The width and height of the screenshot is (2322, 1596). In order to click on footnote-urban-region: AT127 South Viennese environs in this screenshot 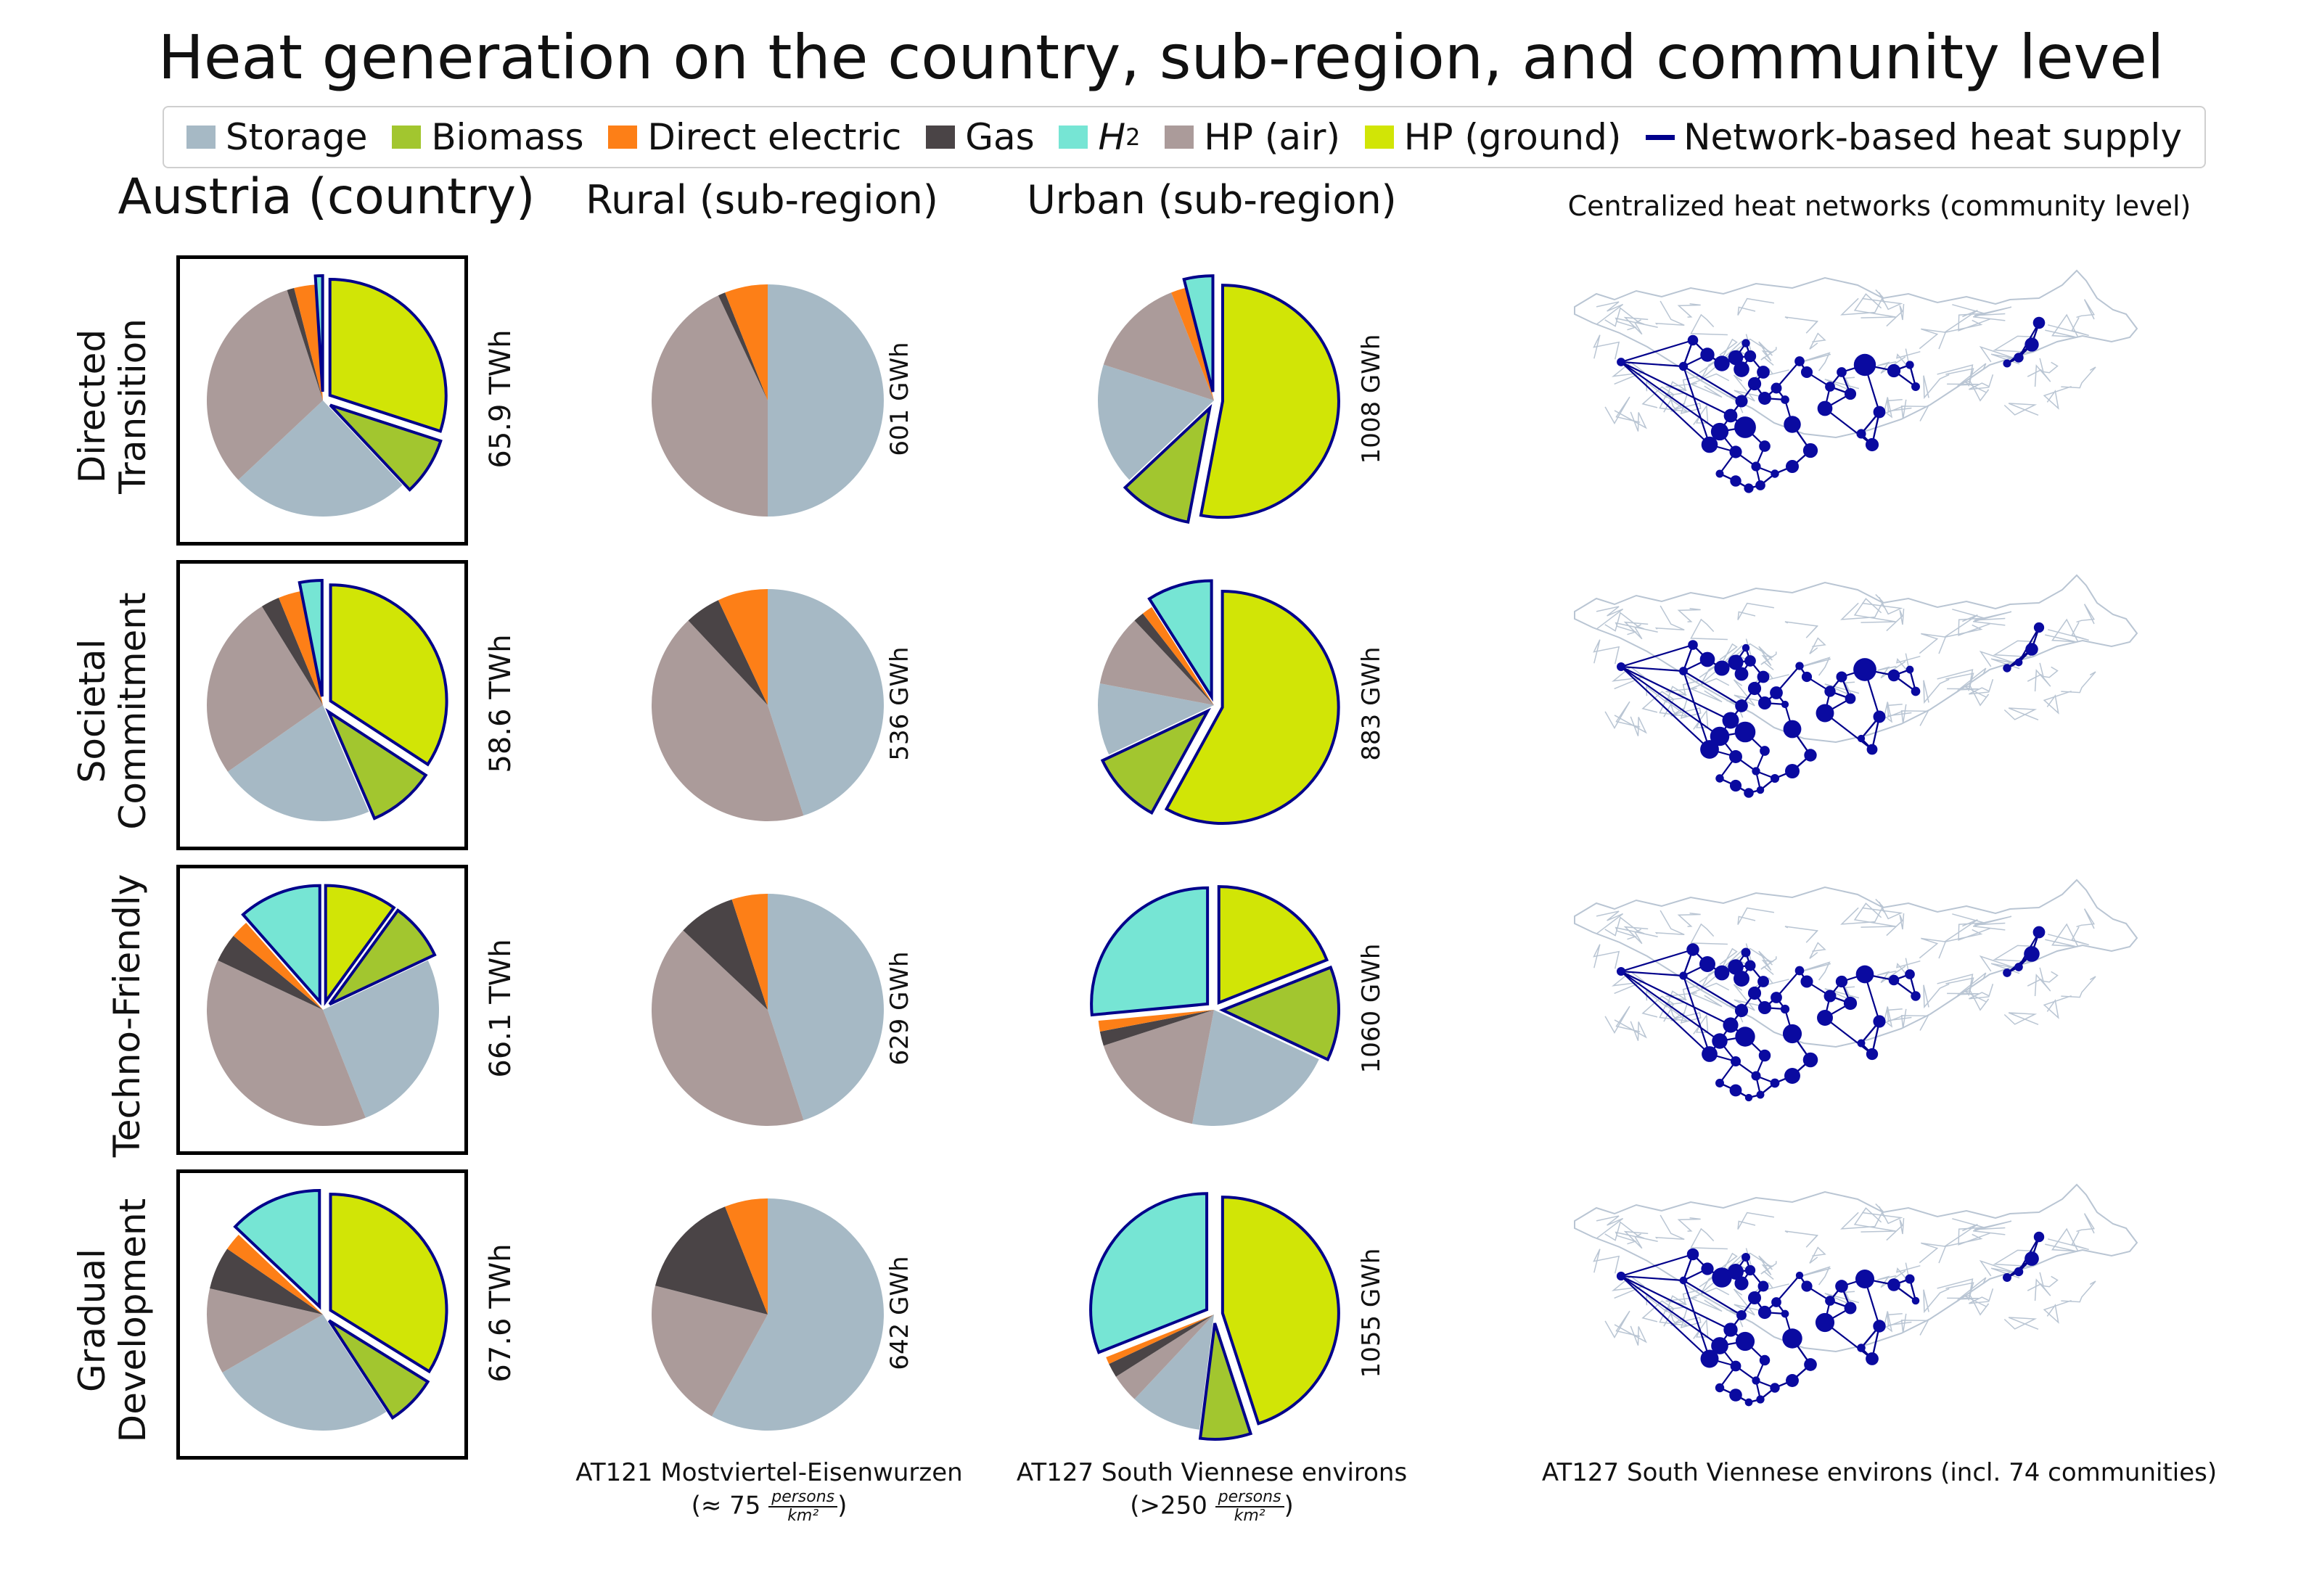, I will do `click(1212, 1472)`.